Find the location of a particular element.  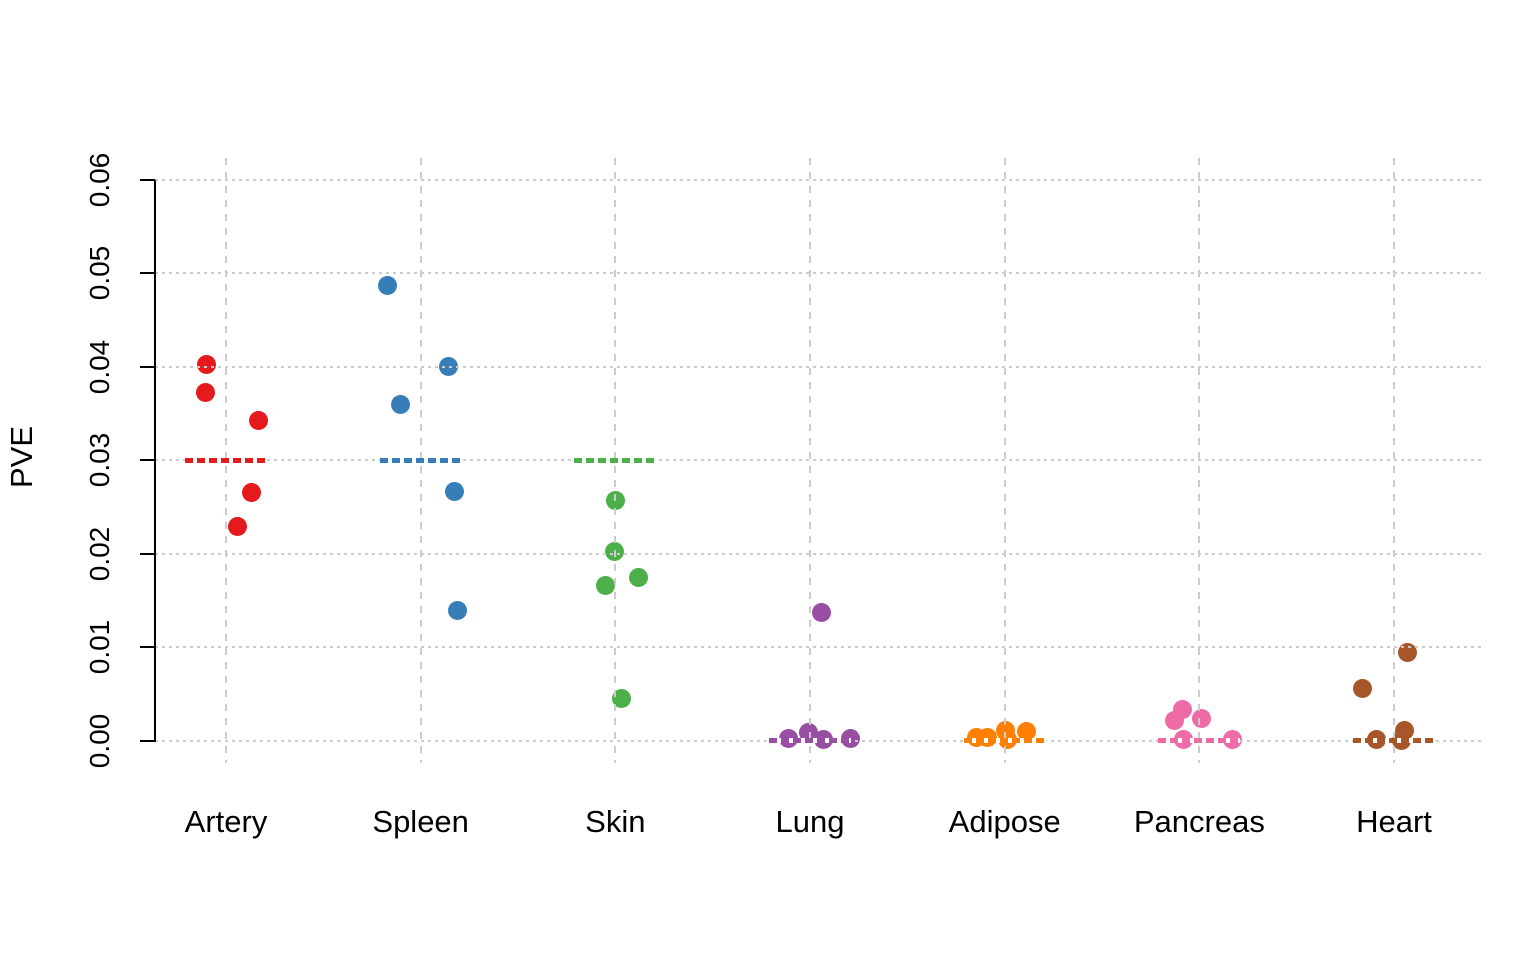

data-point-adipose is located at coordinates (1027, 731).